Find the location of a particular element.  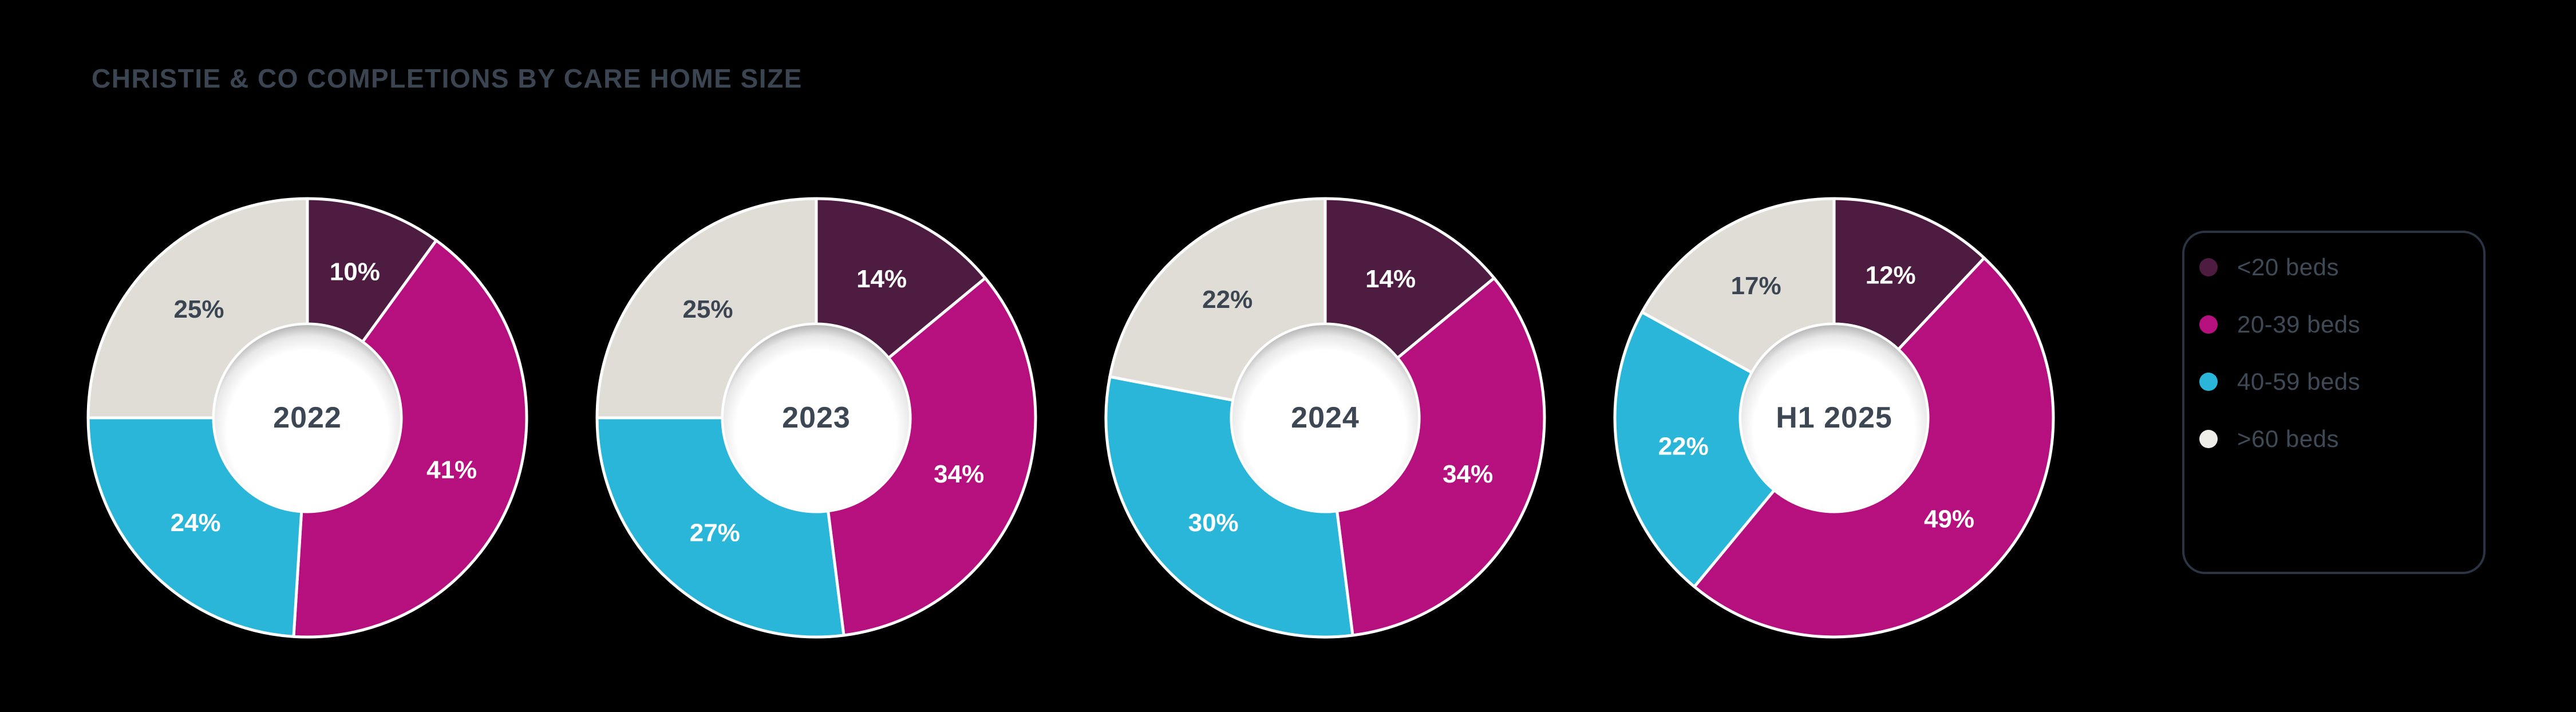

legend-label: >60 beds is located at coordinates (2288, 438).